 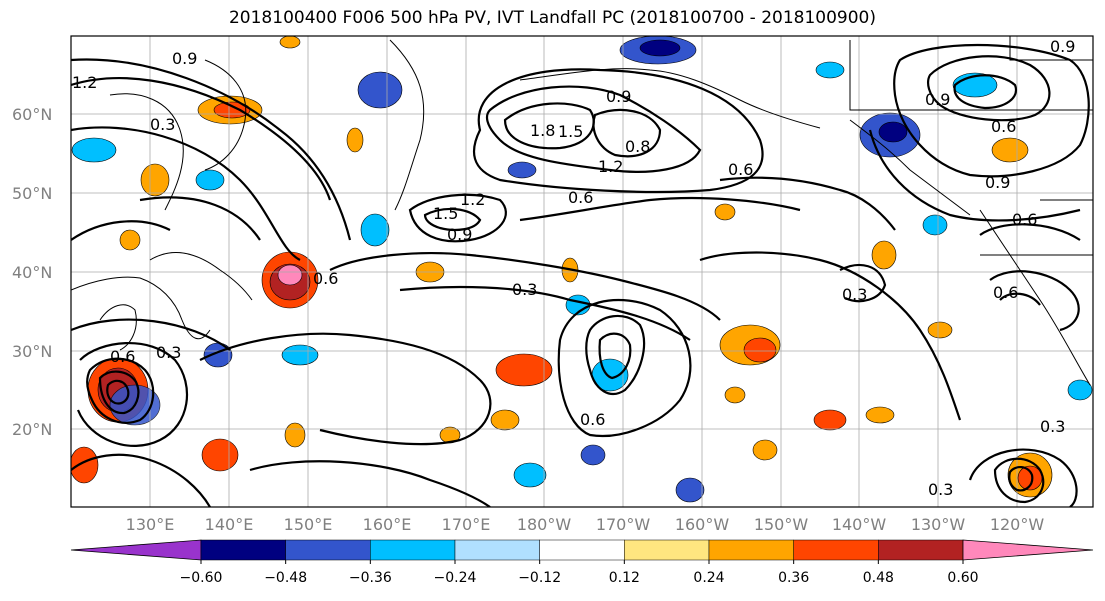 I want to click on colorbar-segments, so click(x=582, y=550).